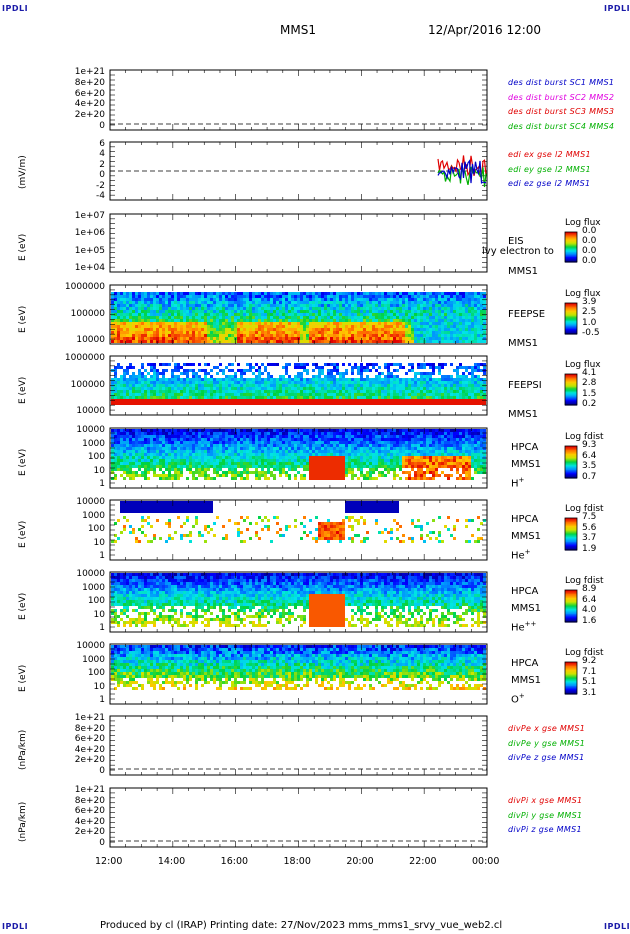 Image resolution: width=630 pixels, height=934 pixels. What do you see at coordinates (617, 926) in the screenshot?
I see `corner-label-bottom-right: IPDLI` at bounding box center [617, 926].